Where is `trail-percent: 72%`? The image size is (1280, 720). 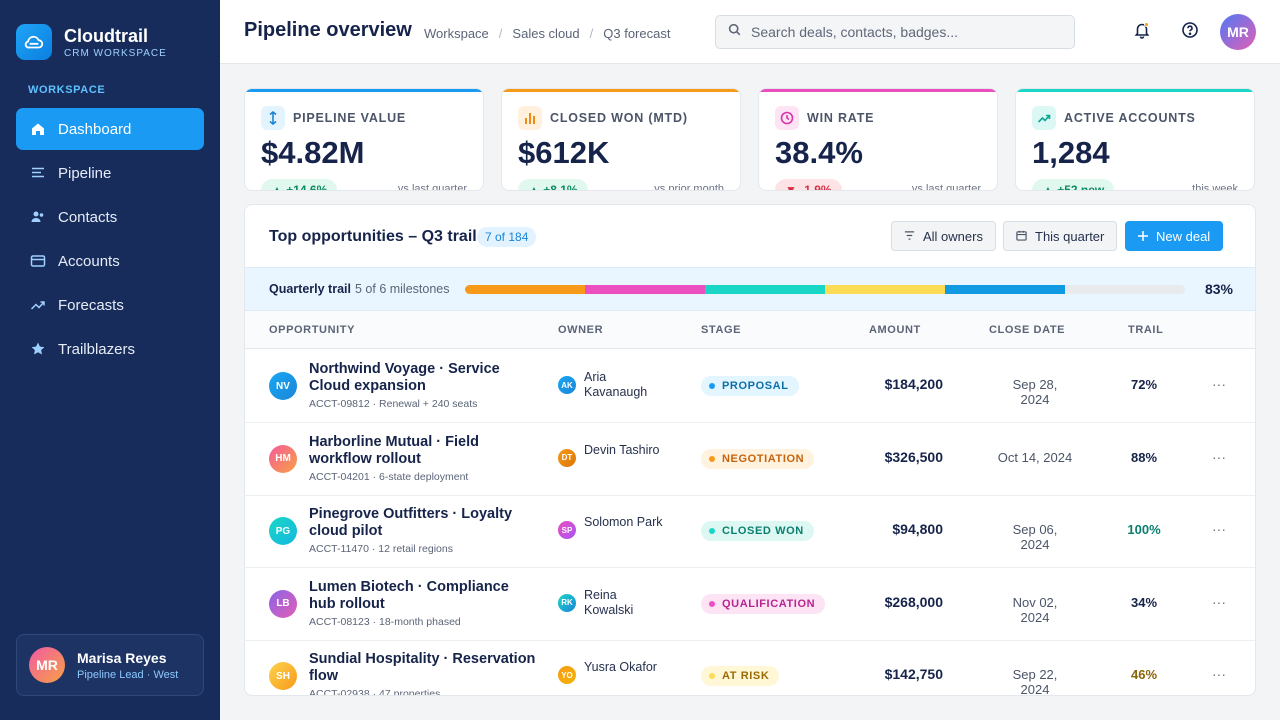
trail-percent: 72% is located at coordinates (1144, 384).